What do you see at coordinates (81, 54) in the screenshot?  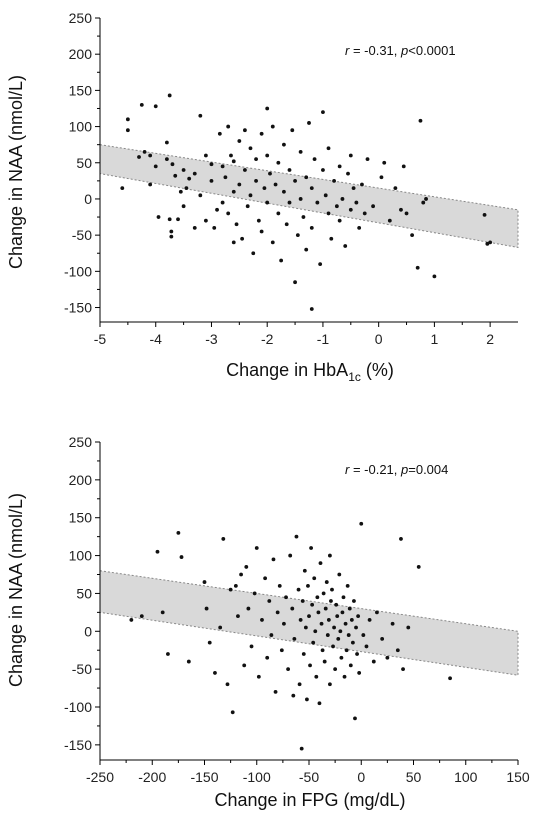 I see `y-tick-label: 200` at bounding box center [81, 54].